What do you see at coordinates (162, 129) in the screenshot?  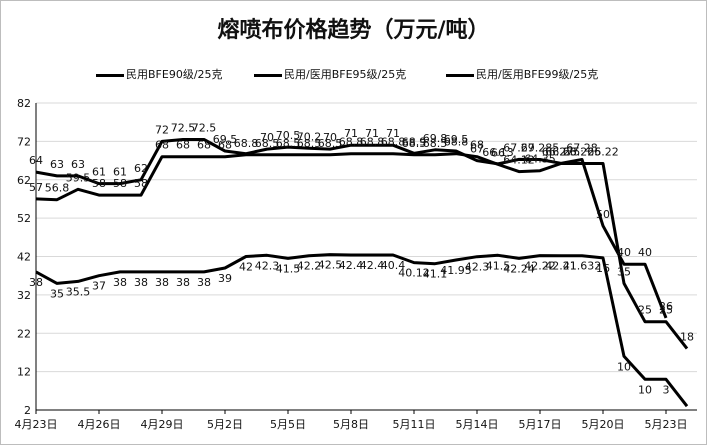 I see `data-label: 72` at bounding box center [162, 129].